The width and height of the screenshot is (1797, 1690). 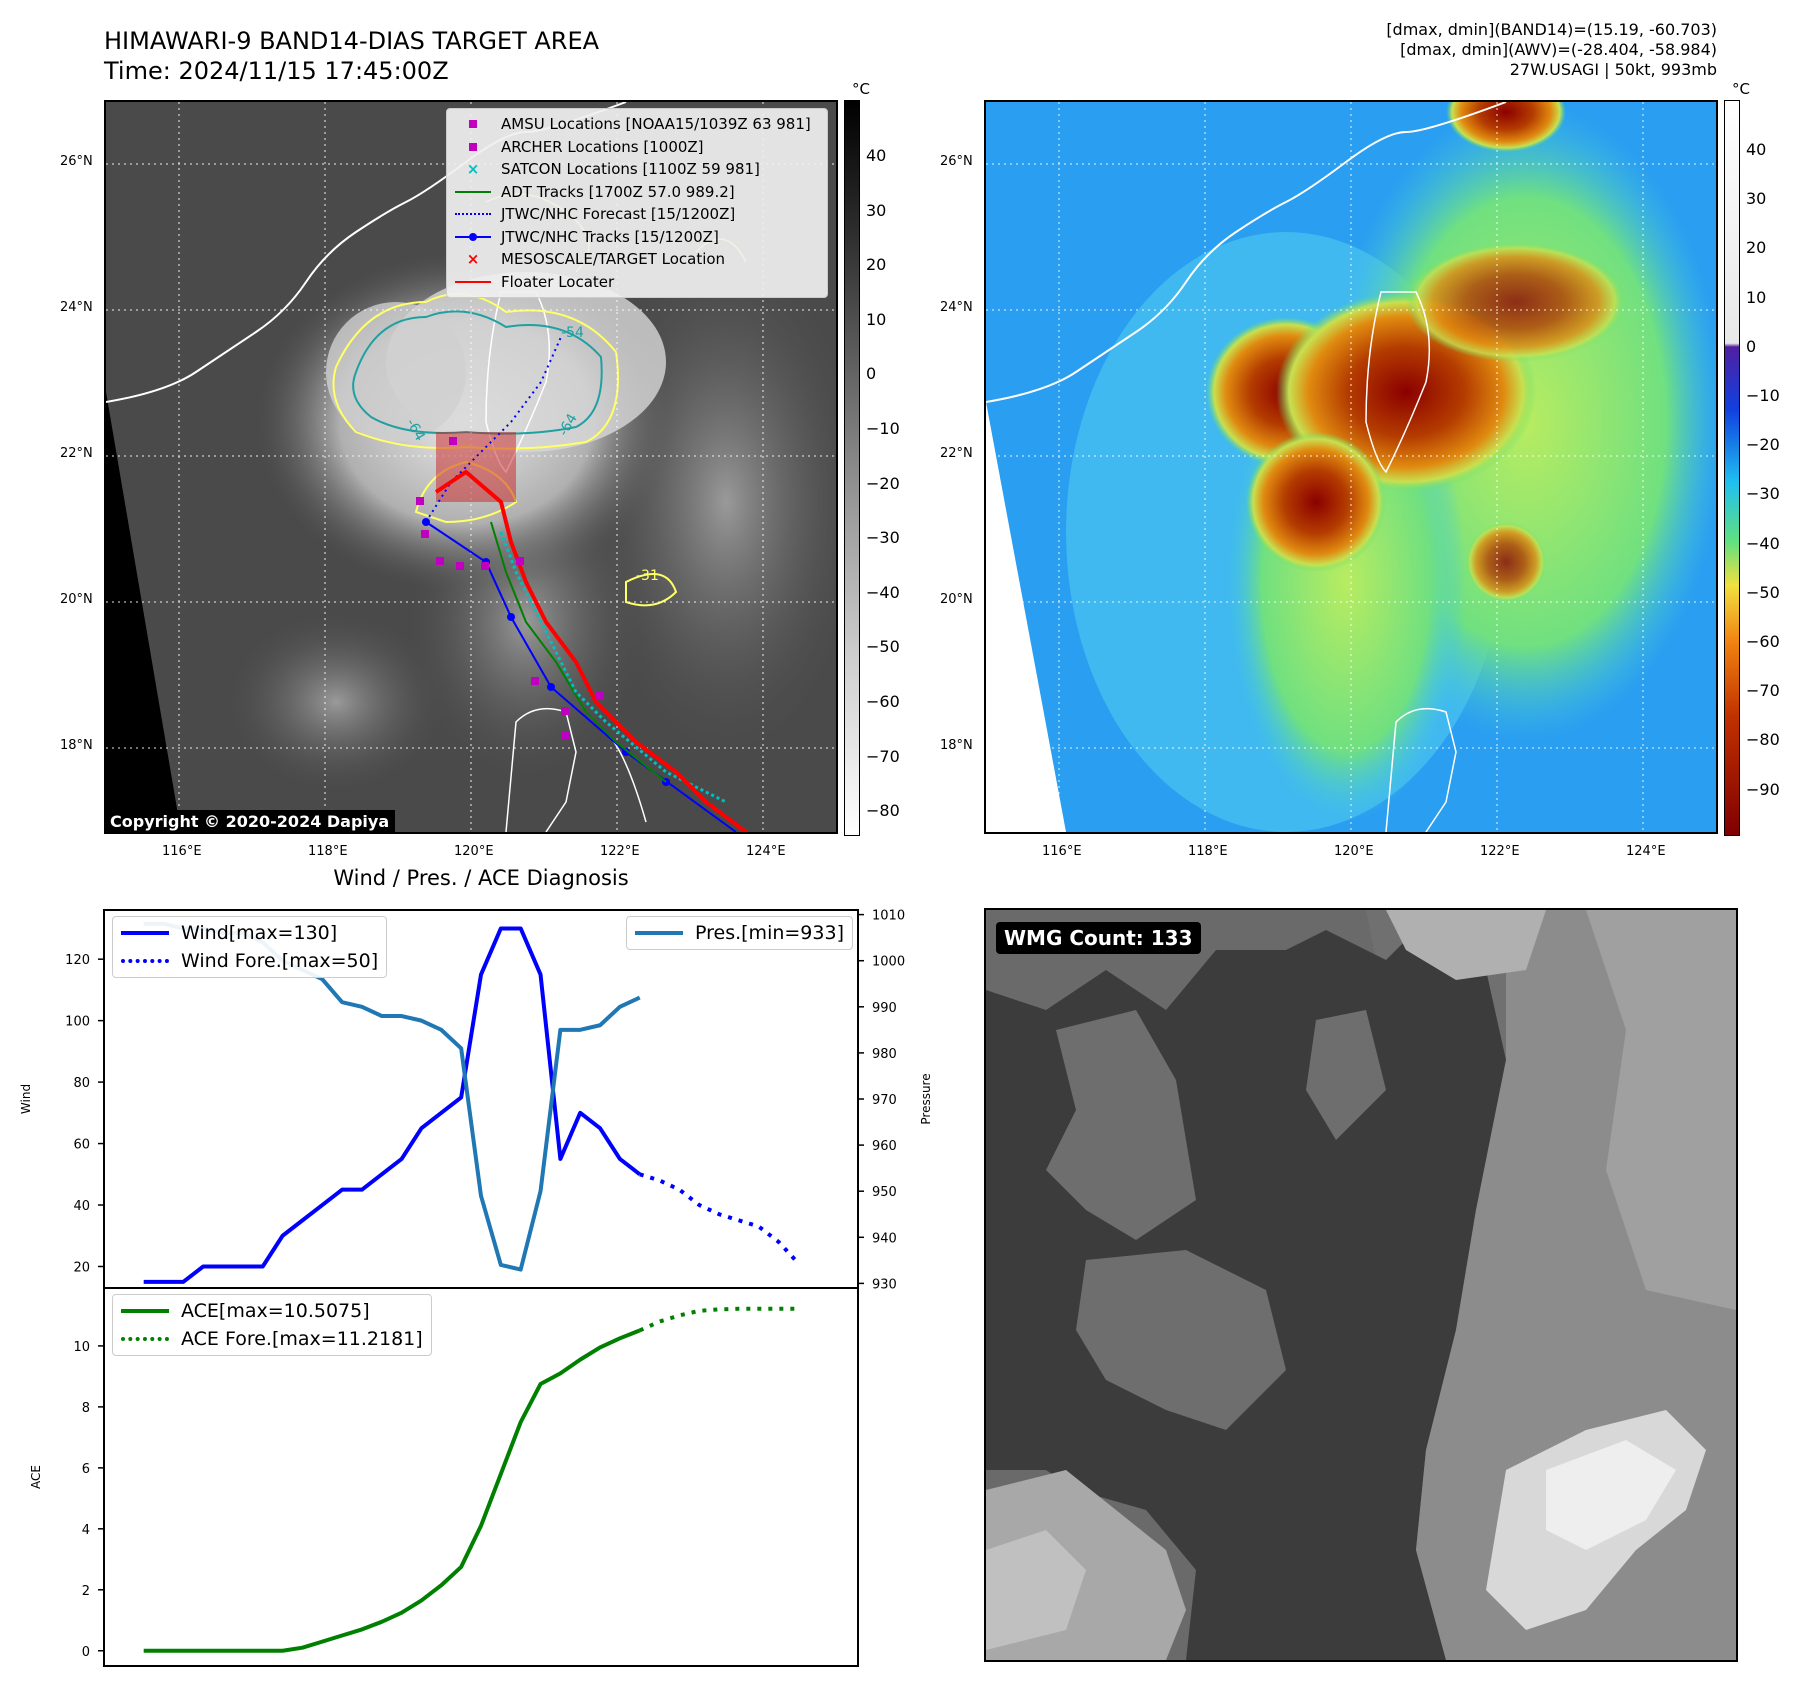 What do you see at coordinates (81, 1347) in the screenshot?
I see `ace-chart-ytick-label: 10` at bounding box center [81, 1347].